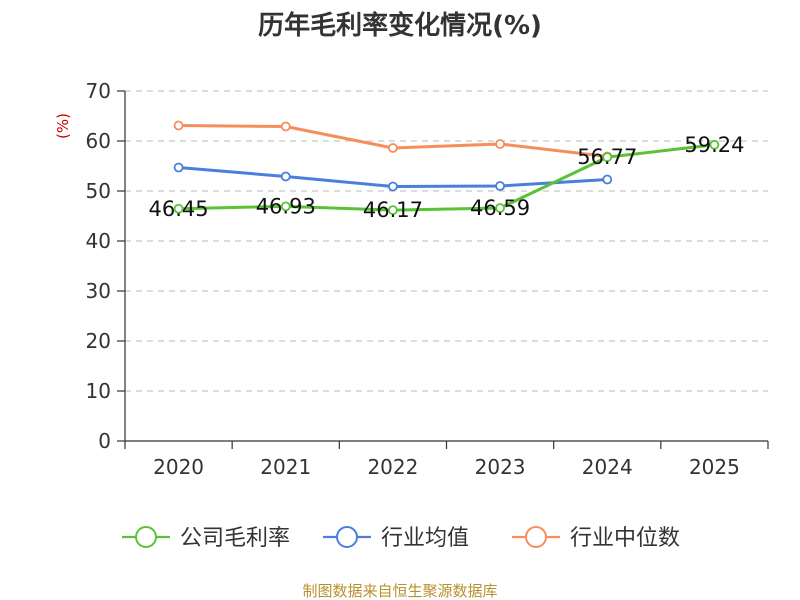 The width and height of the screenshot is (800, 600). Describe the element at coordinates (104, 441) in the screenshot. I see `y-tick-label: 0` at that location.